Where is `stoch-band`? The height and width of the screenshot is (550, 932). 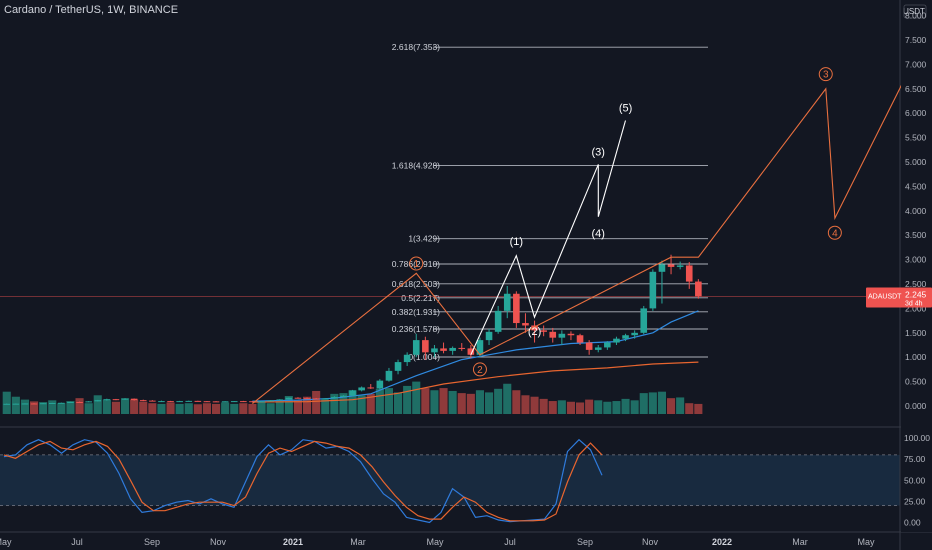 stoch-band is located at coordinates (450, 480).